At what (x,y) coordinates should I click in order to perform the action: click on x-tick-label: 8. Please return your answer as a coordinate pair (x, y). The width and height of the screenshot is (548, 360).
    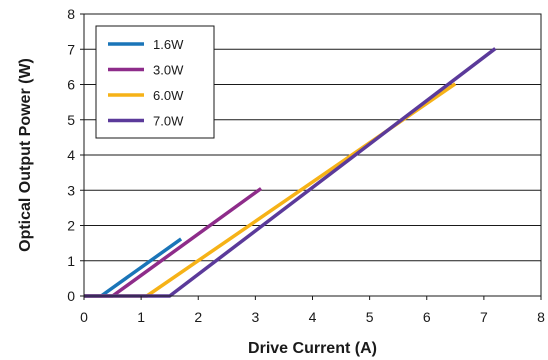
    Looking at the image, I should click on (541, 317).